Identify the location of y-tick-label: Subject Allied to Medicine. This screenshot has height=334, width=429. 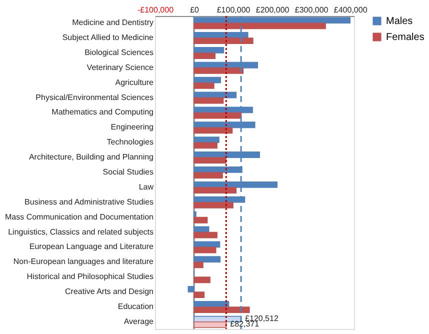
(108, 37).